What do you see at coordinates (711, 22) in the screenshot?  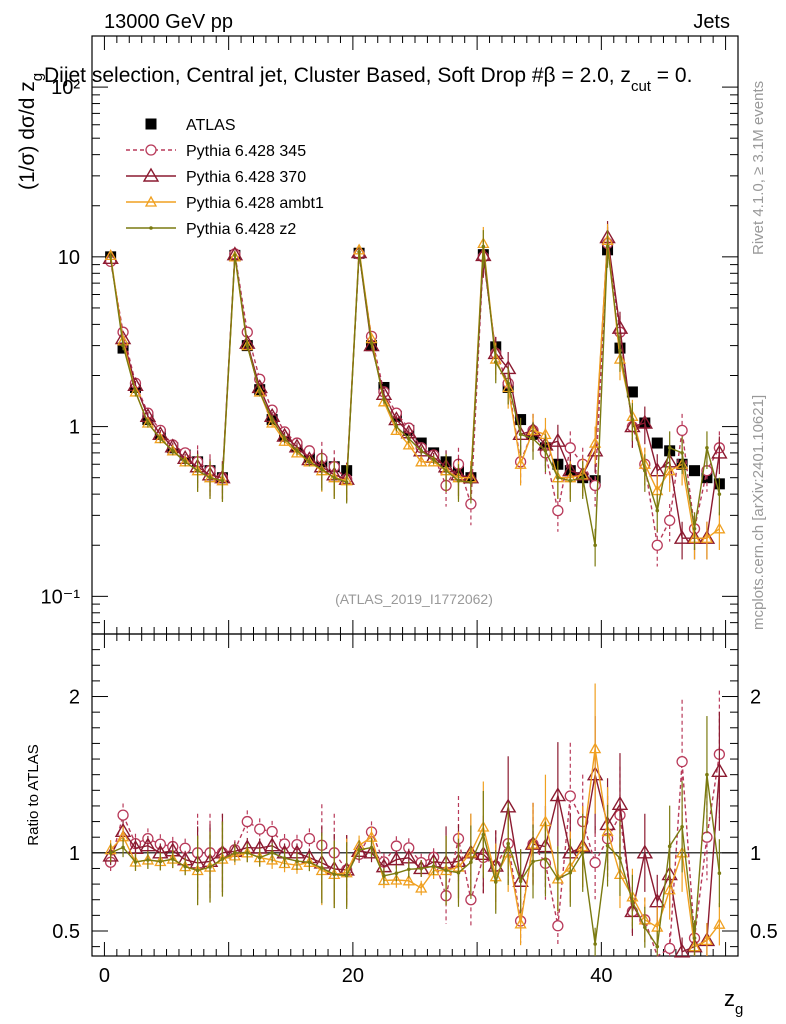 I see `category-label: Jets` at bounding box center [711, 22].